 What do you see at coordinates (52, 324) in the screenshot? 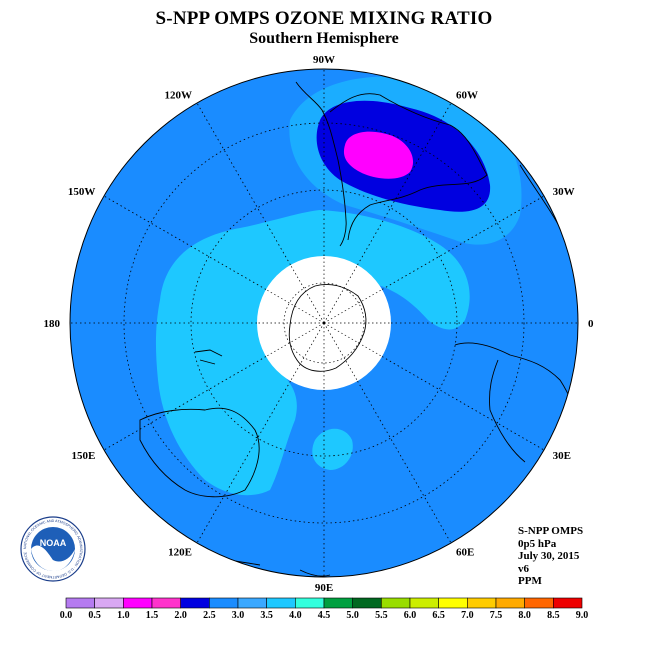
I see `longitude-label-180: 180` at bounding box center [52, 324].